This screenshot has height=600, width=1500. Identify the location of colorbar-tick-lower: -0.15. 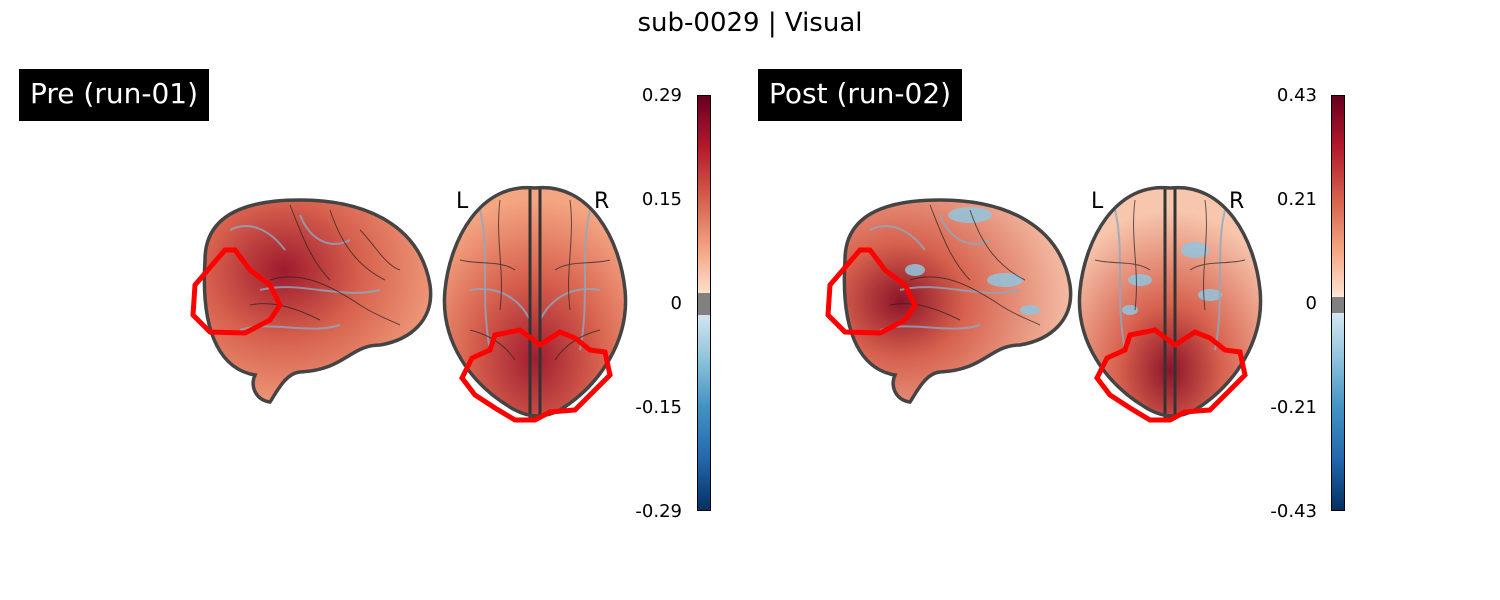
(658, 407).